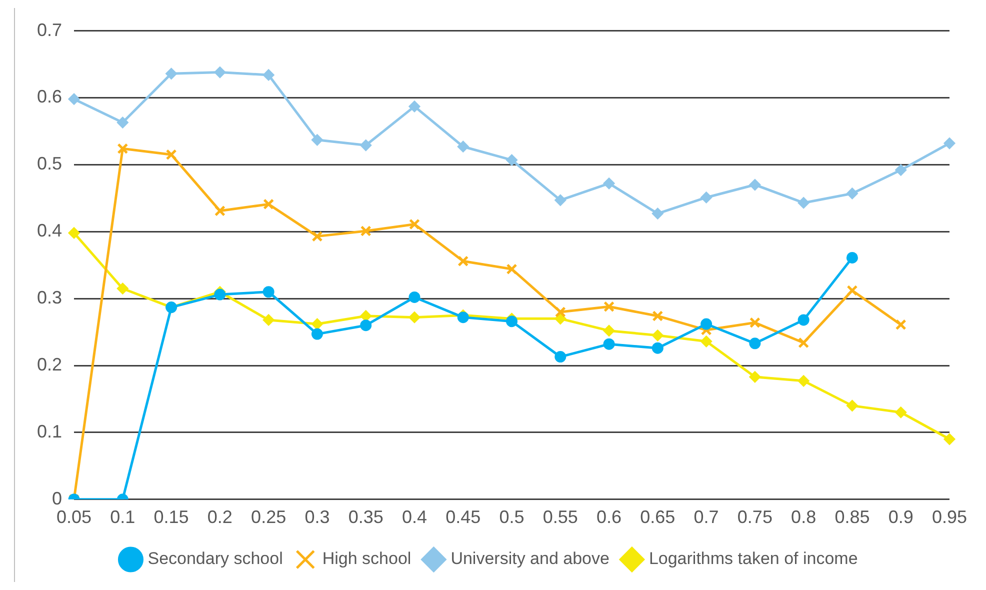 This screenshot has height=590, width=986. Describe the element at coordinates (609, 517) in the screenshot. I see `x-tick-label: 0.6` at that location.